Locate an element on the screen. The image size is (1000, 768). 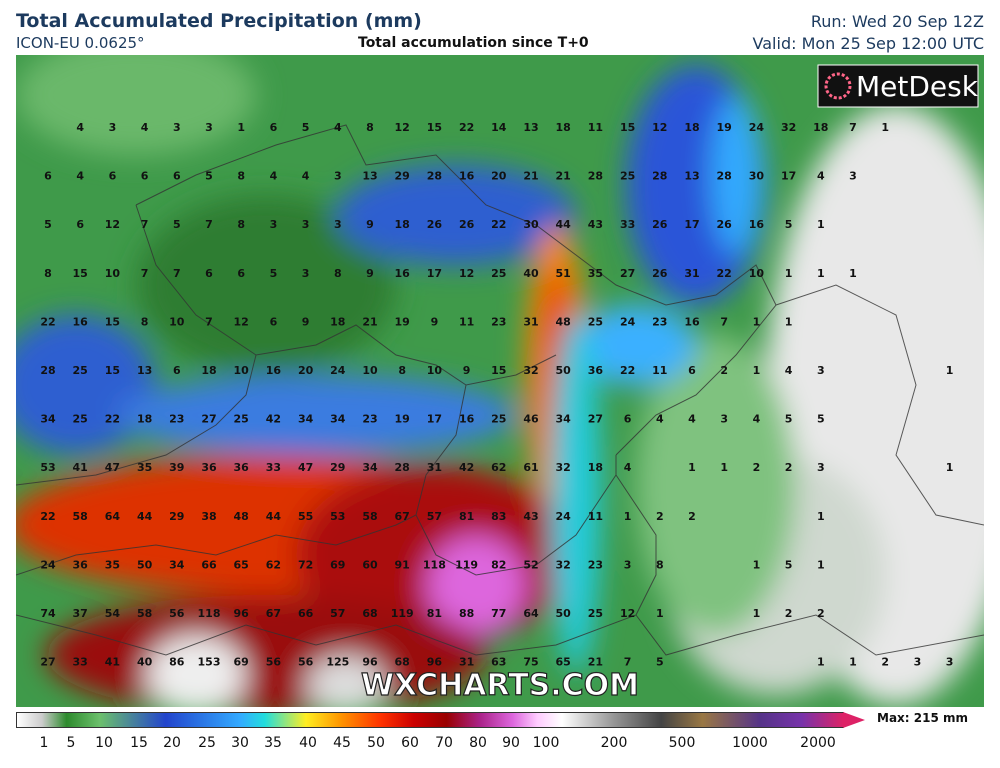
logo-text: MetDesk is located at coordinates (917, 86).